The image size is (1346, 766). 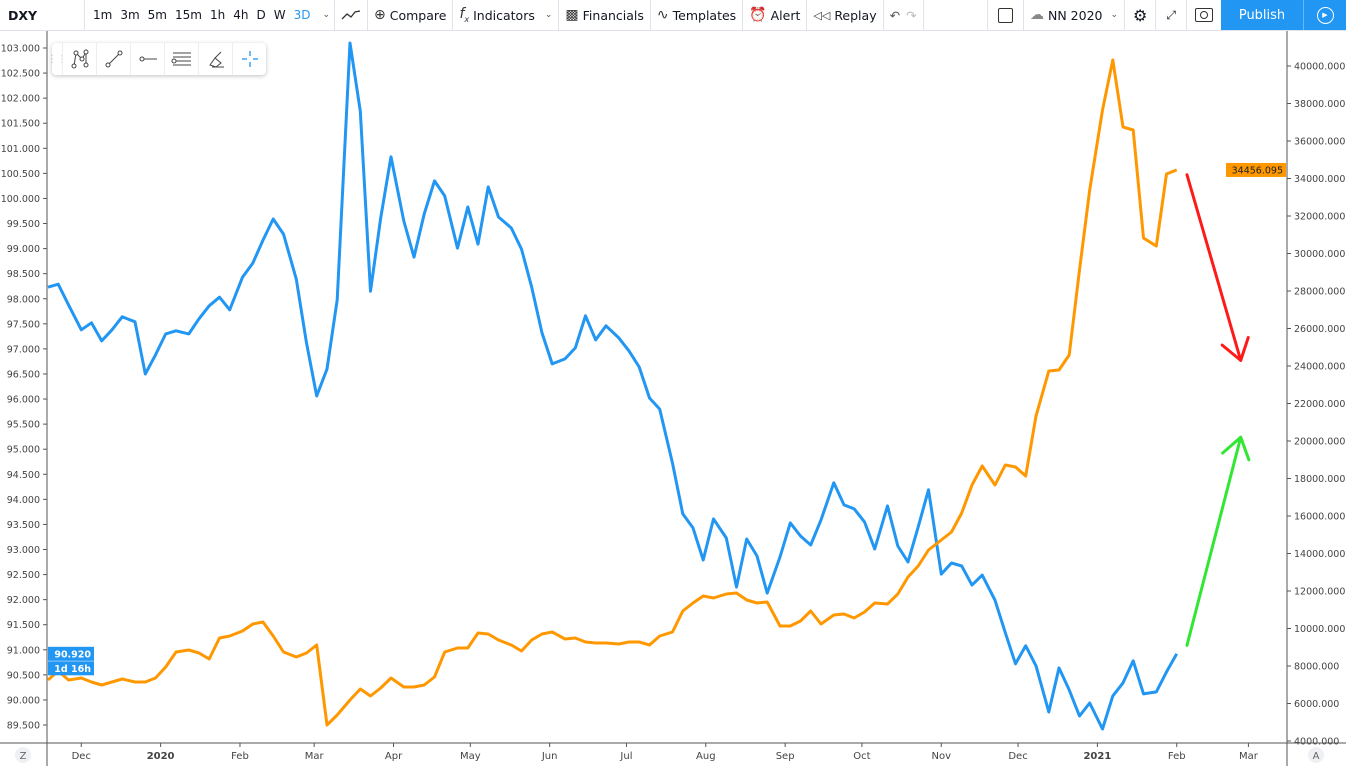 I want to click on fullscreen-button: ⤢, so click(x=1171, y=15).